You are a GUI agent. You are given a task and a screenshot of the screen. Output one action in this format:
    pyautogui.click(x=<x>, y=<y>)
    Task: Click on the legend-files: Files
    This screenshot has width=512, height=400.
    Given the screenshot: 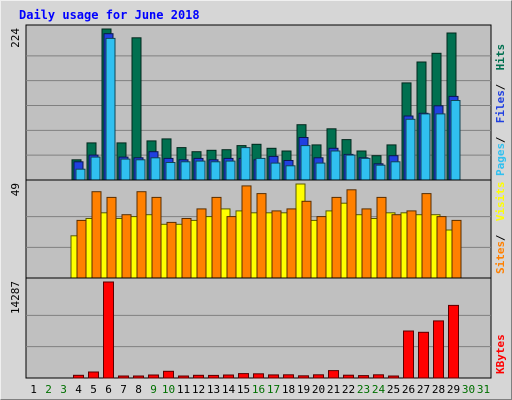 What is the action you would take?
    pyautogui.click(x=500, y=106)
    